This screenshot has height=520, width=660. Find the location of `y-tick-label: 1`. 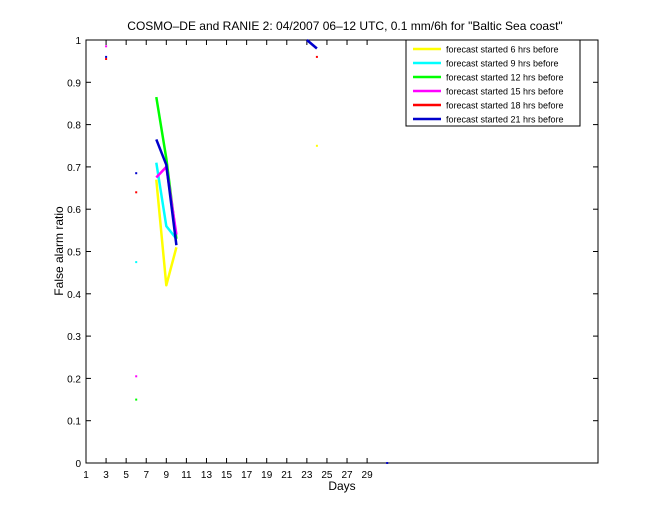

y-tick-label: 1 is located at coordinates (78, 41).